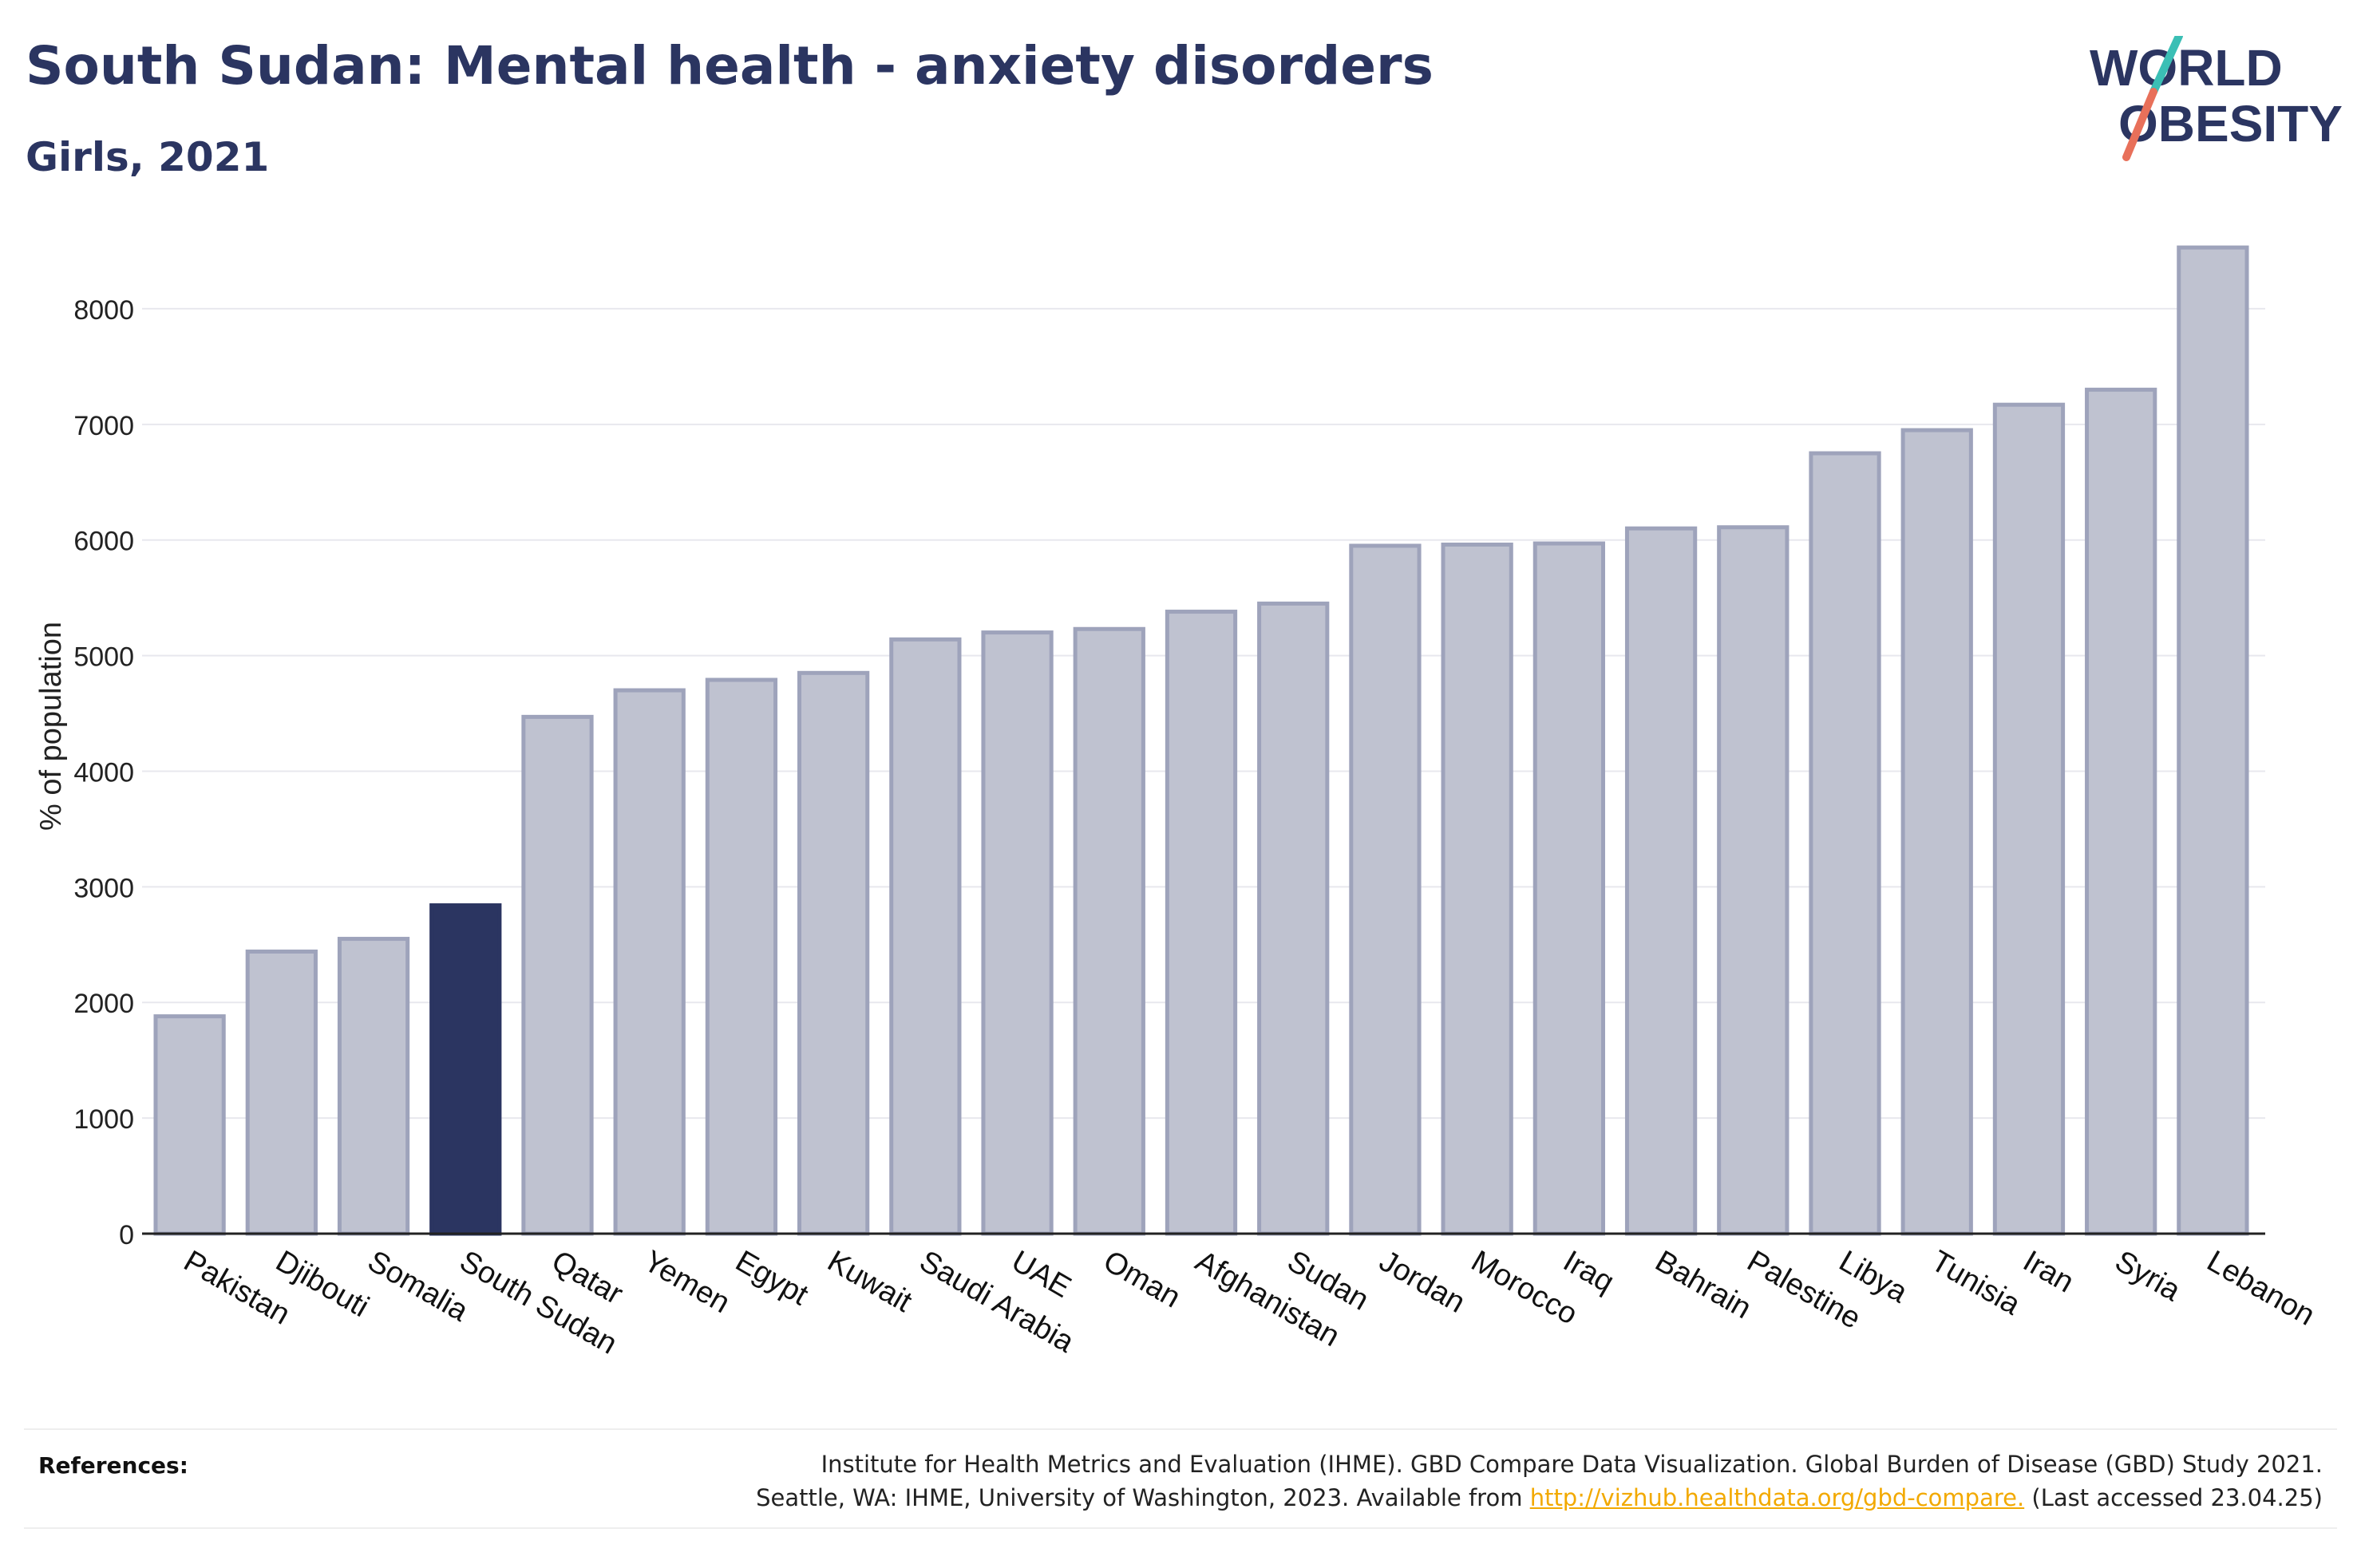 This screenshot has width=2361, height=1568. I want to click on x-tick-label: Egypt, so click(772, 1278).